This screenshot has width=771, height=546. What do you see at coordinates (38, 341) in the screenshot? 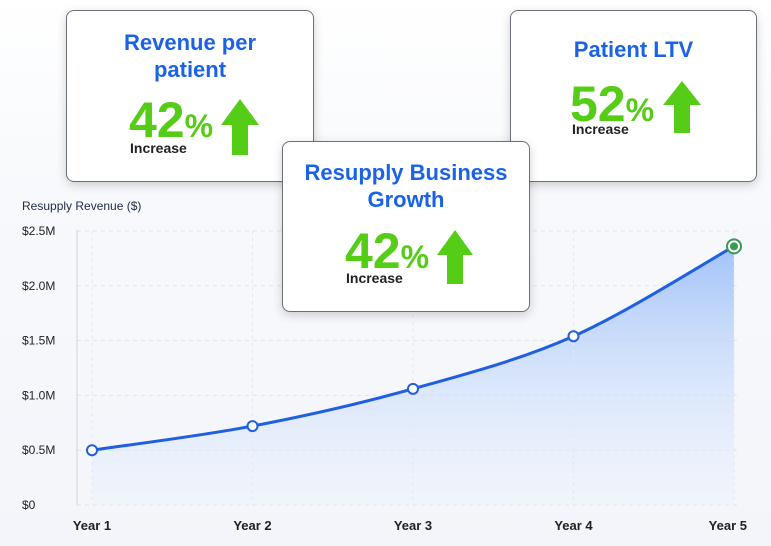
I see `y-tick-label: $1.5M` at bounding box center [38, 341].